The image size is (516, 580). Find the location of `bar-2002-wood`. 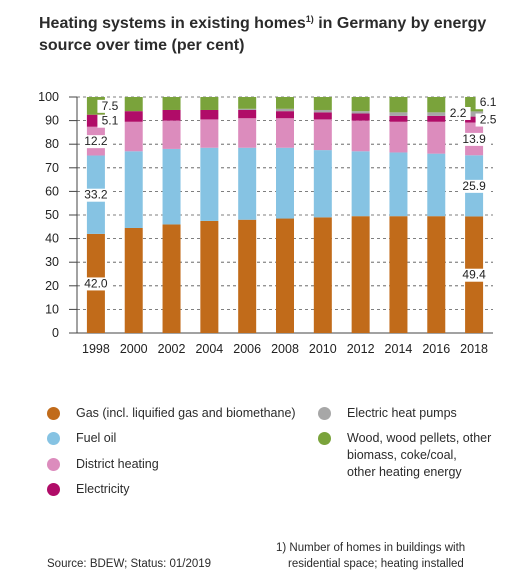

bar-2002-wood is located at coordinates (171, 103).